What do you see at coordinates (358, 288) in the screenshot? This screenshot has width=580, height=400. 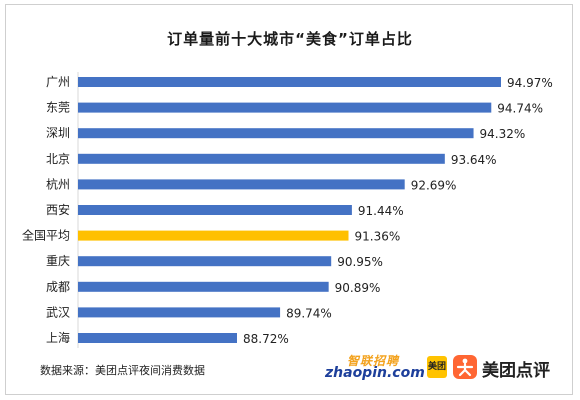 I see `value-label: 90.89%` at bounding box center [358, 288].